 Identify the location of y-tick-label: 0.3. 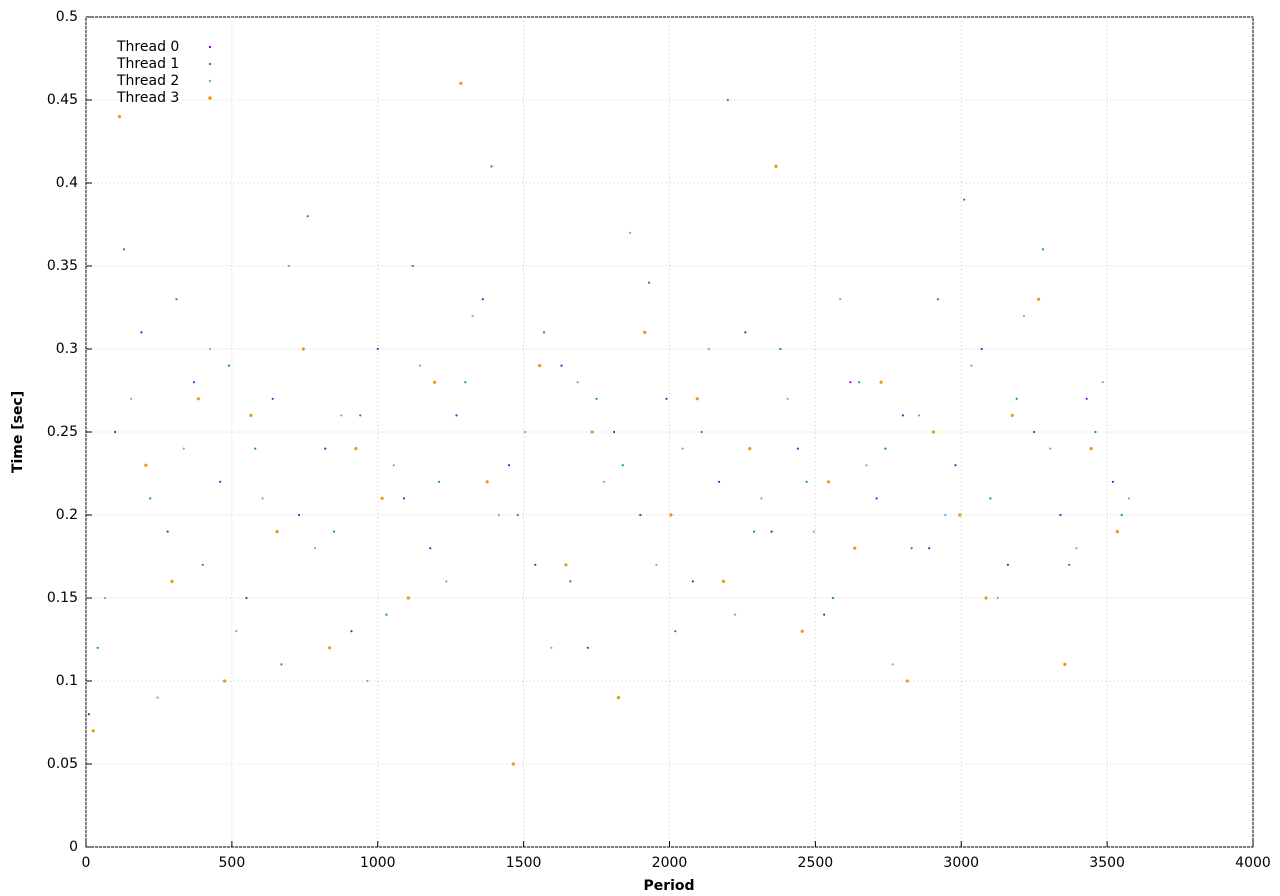
(67, 349).